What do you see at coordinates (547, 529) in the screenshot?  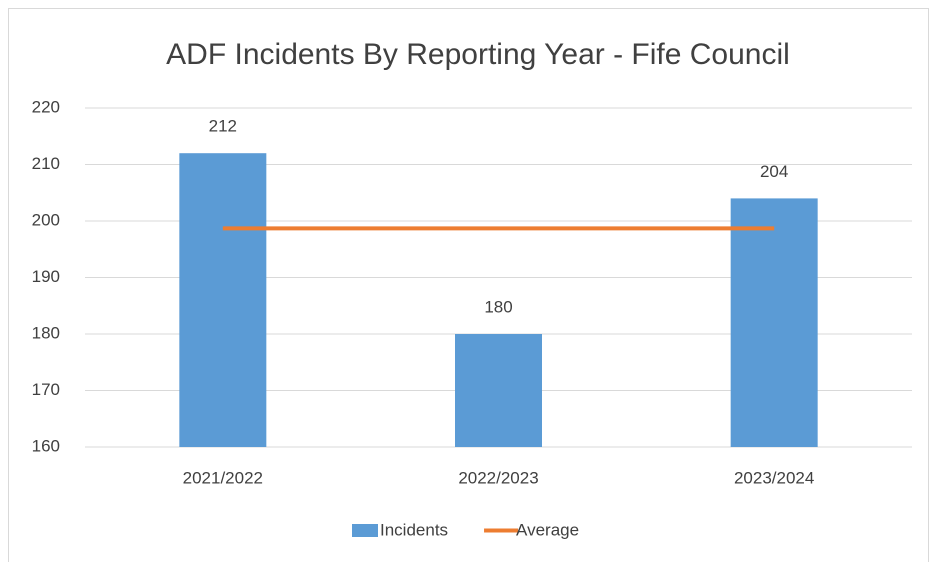 I see `legend-label: Average` at bounding box center [547, 529].